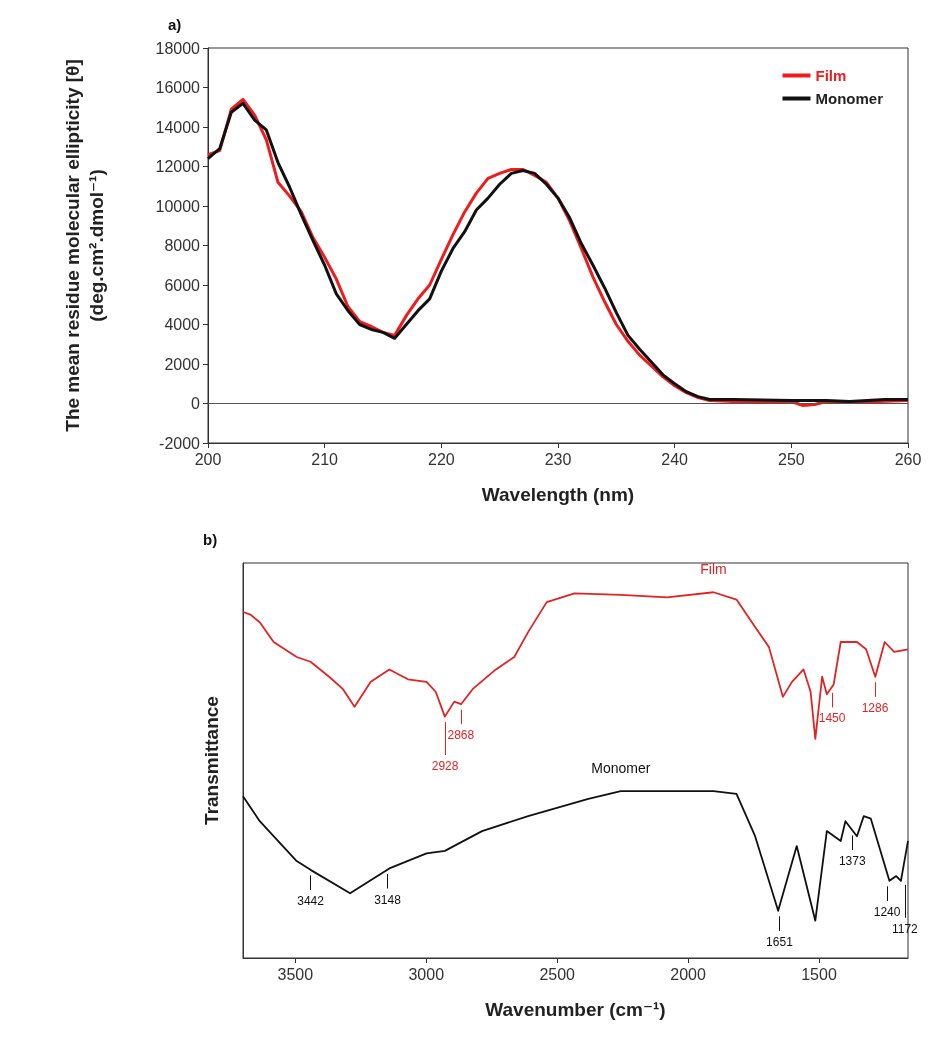 This screenshot has height=1060, width=936. What do you see at coordinates (311, 900) in the screenshot?
I see `annotation: 3442` at bounding box center [311, 900].